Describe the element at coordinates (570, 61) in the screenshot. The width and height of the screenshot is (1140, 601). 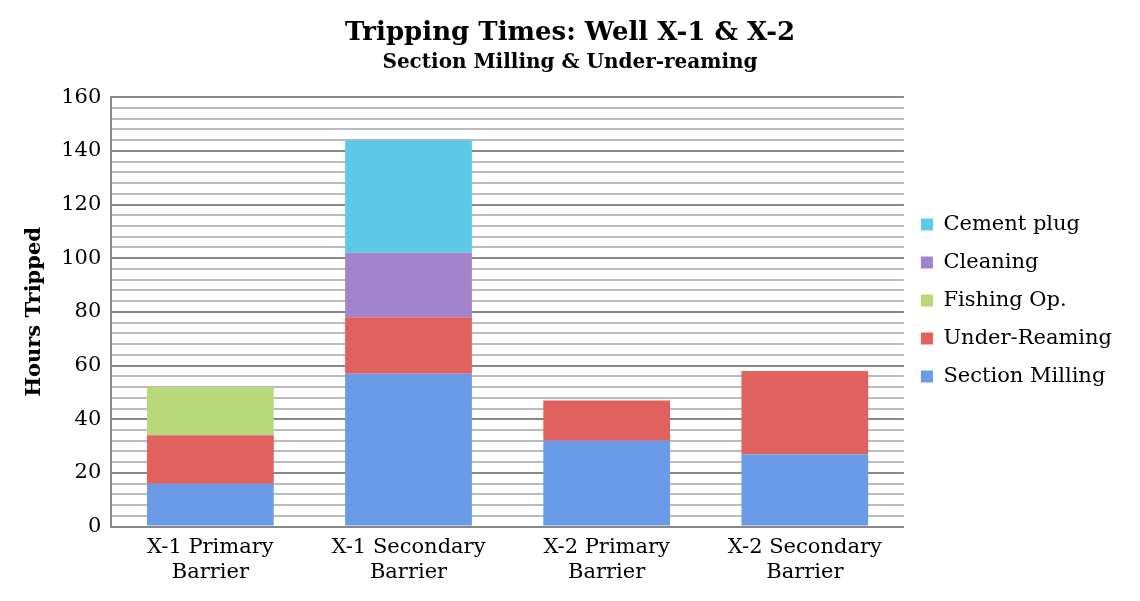
I see `chart-subtitle: Section Milling & Under-reaming` at that location.